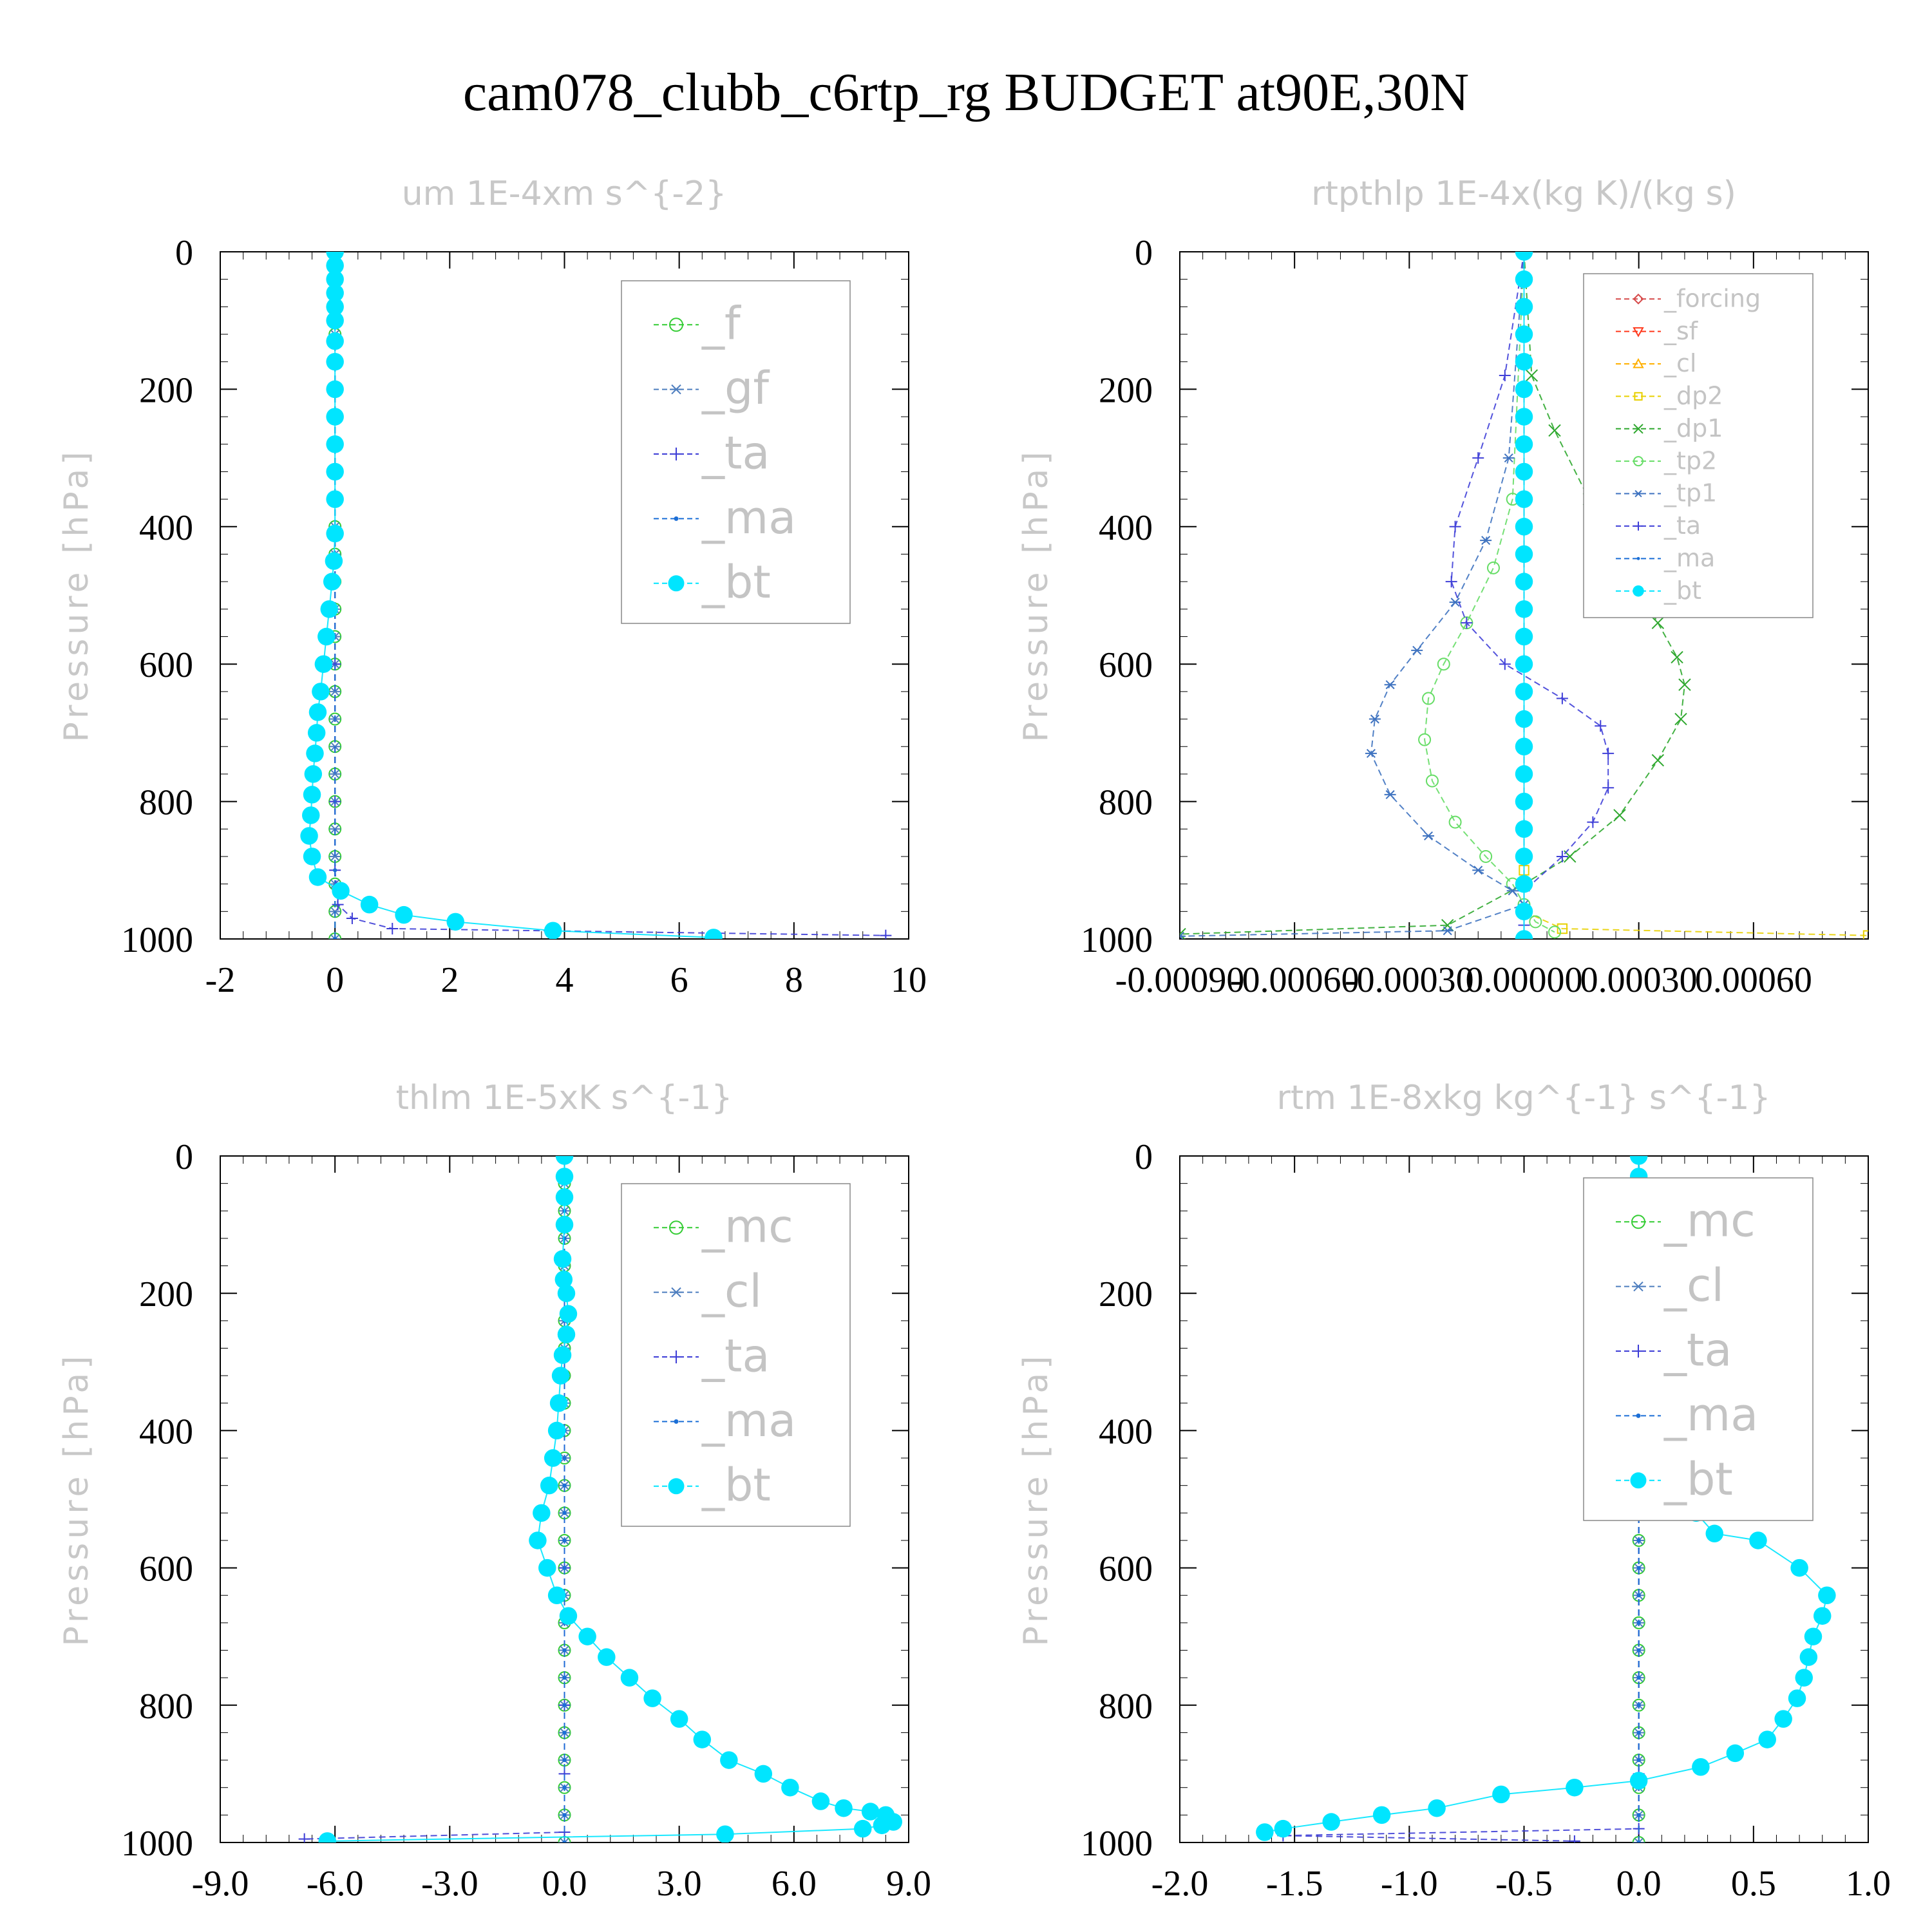 The image size is (1932, 1932). I want to click on series-line, so click(1353, 594).